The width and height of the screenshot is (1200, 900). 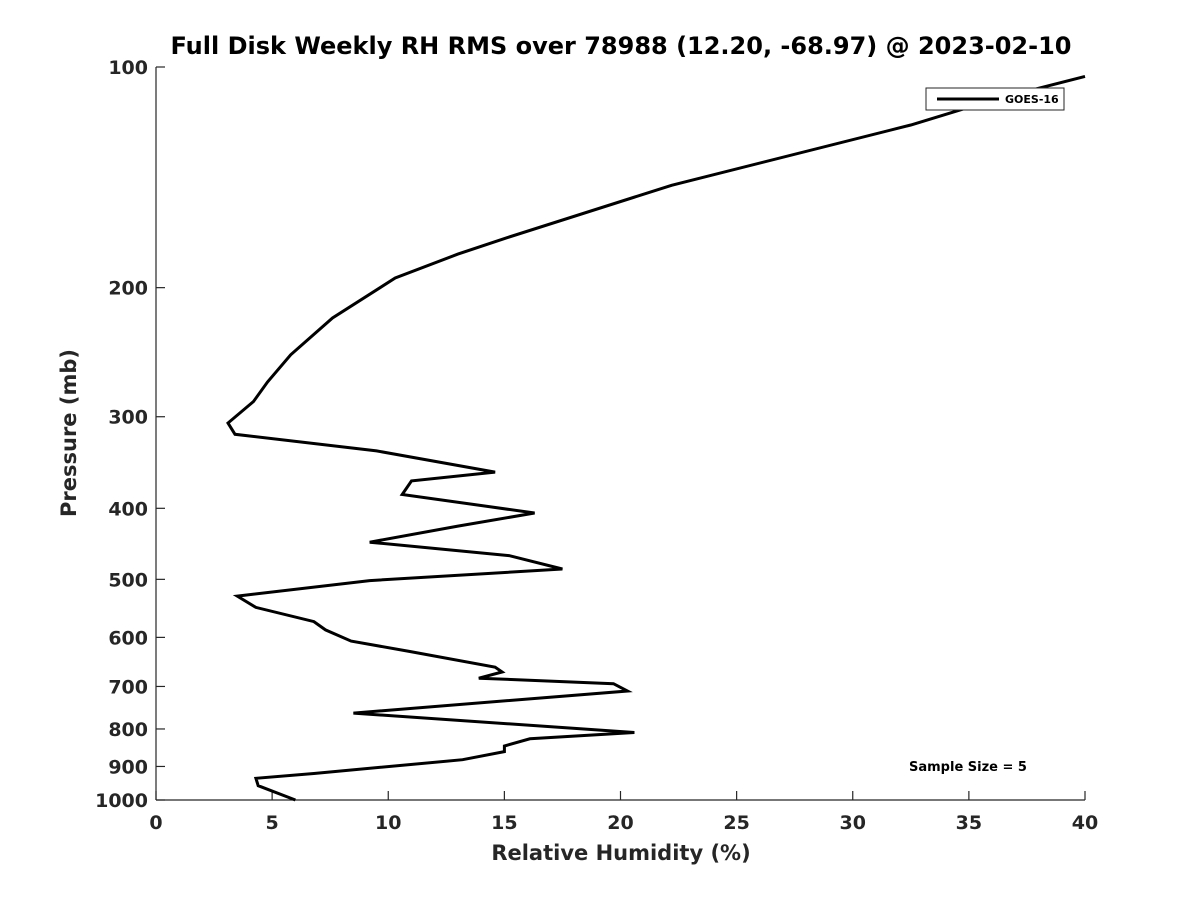 I want to click on x-axis-label: Relative Humidity (%), so click(x=620, y=853).